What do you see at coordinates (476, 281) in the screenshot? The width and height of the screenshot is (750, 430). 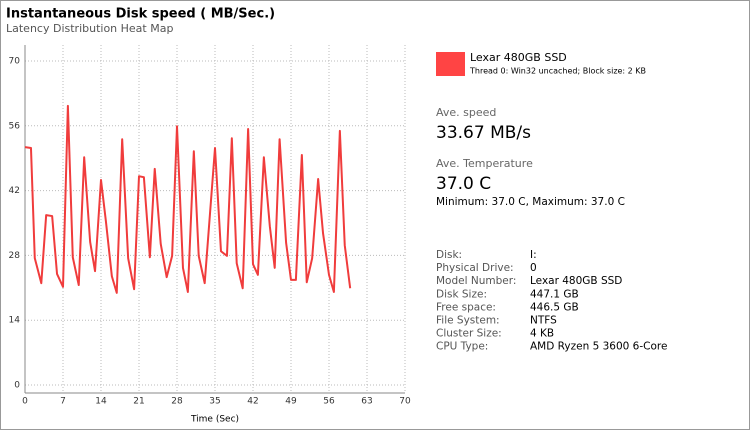 I see `info-label: Model Number:` at bounding box center [476, 281].